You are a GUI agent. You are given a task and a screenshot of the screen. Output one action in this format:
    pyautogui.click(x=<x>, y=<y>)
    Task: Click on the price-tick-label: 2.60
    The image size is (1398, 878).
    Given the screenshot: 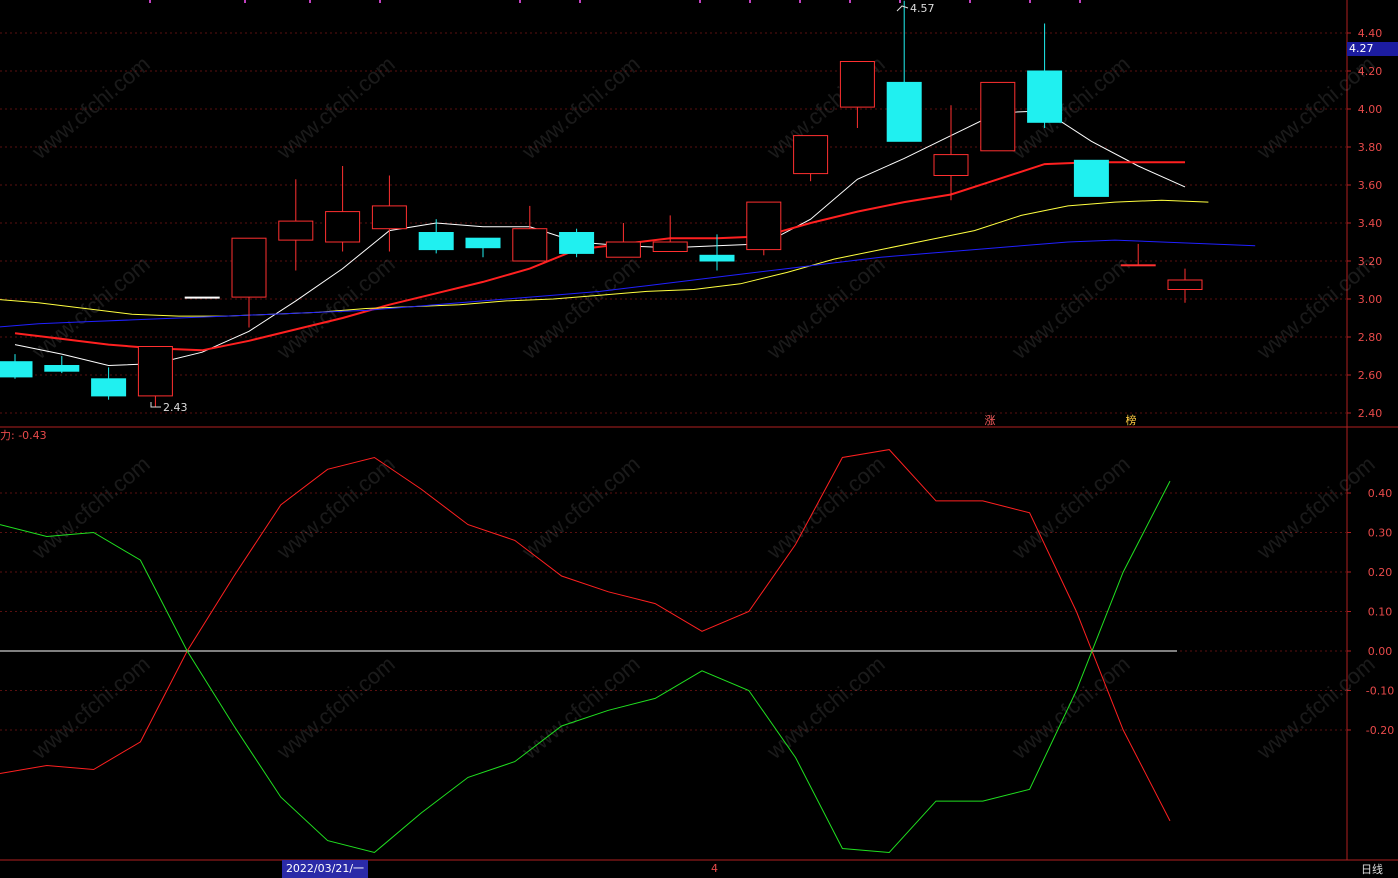 What is the action you would take?
    pyautogui.click(x=1370, y=375)
    